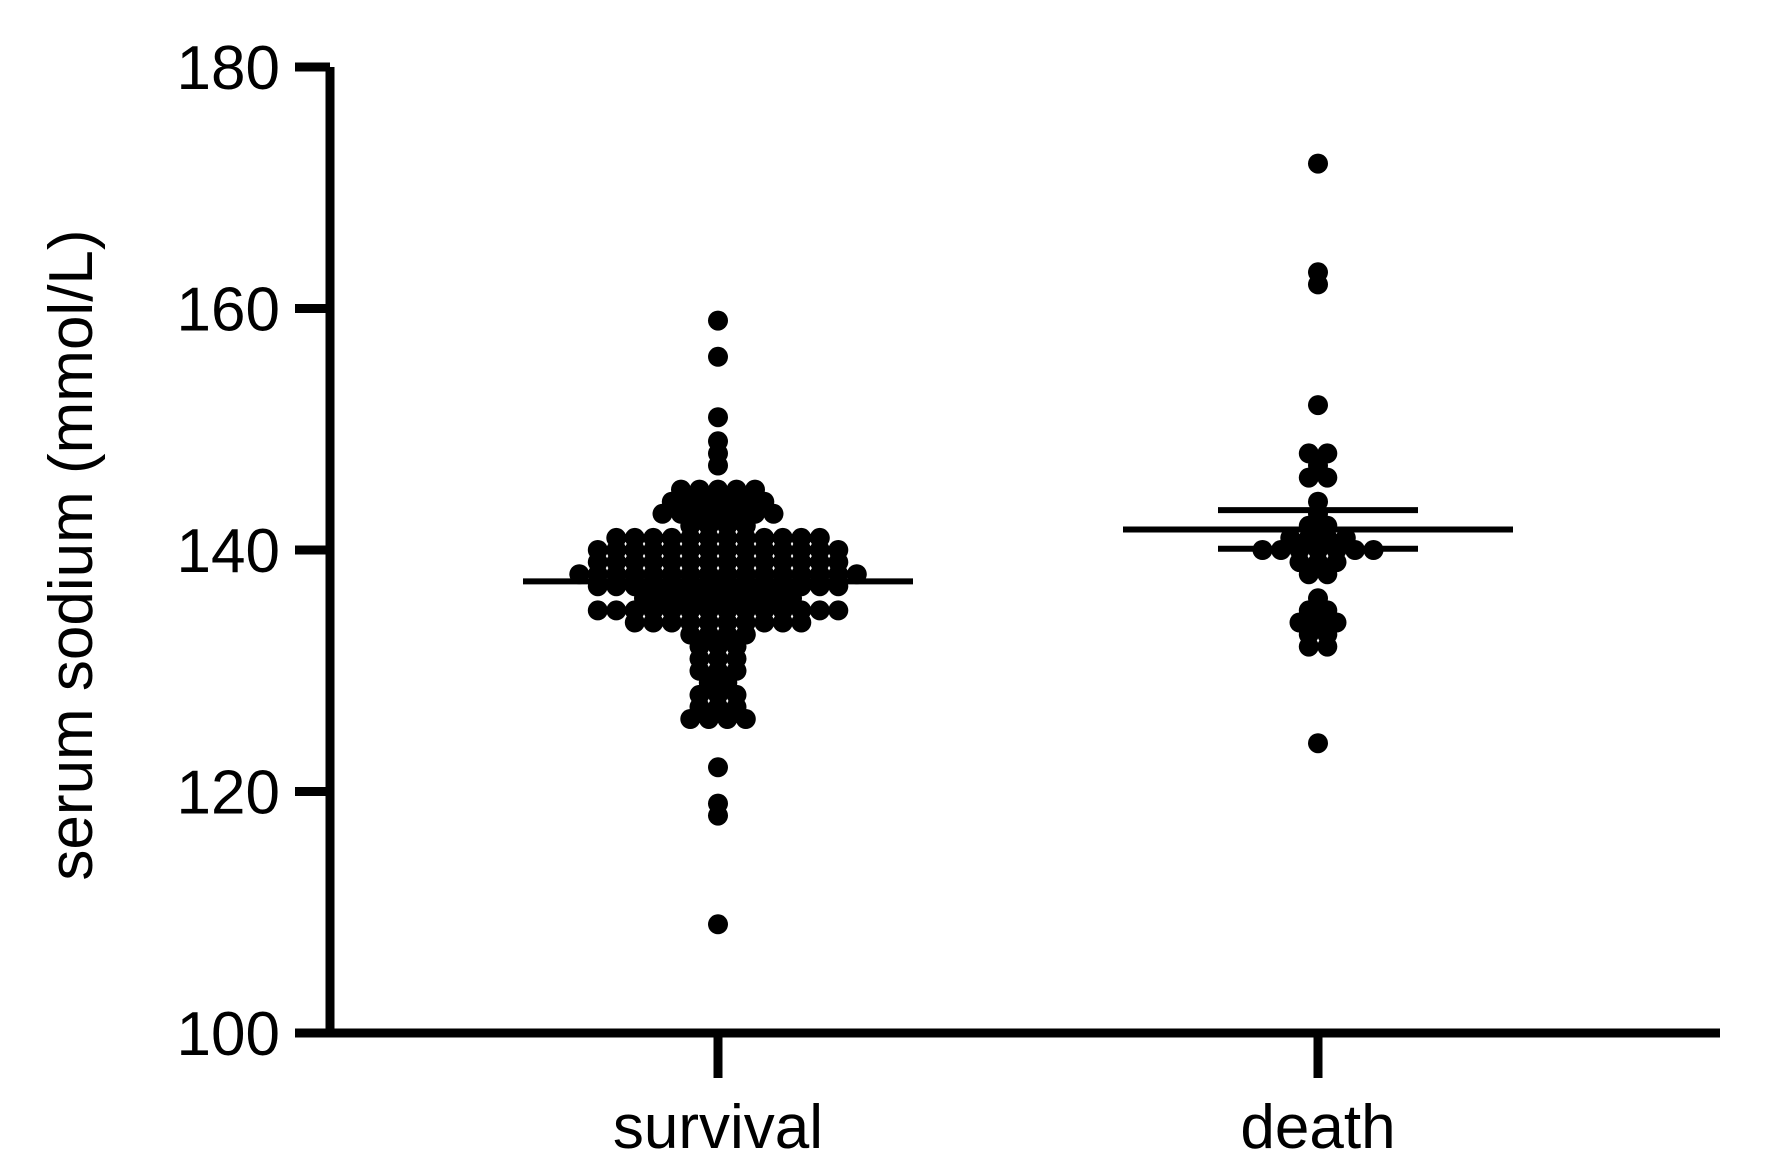 The height and width of the screenshot is (1167, 1772). What do you see at coordinates (228, 310) in the screenshot?
I see `y-tick-label: 160` at bounding box center [228, 310].